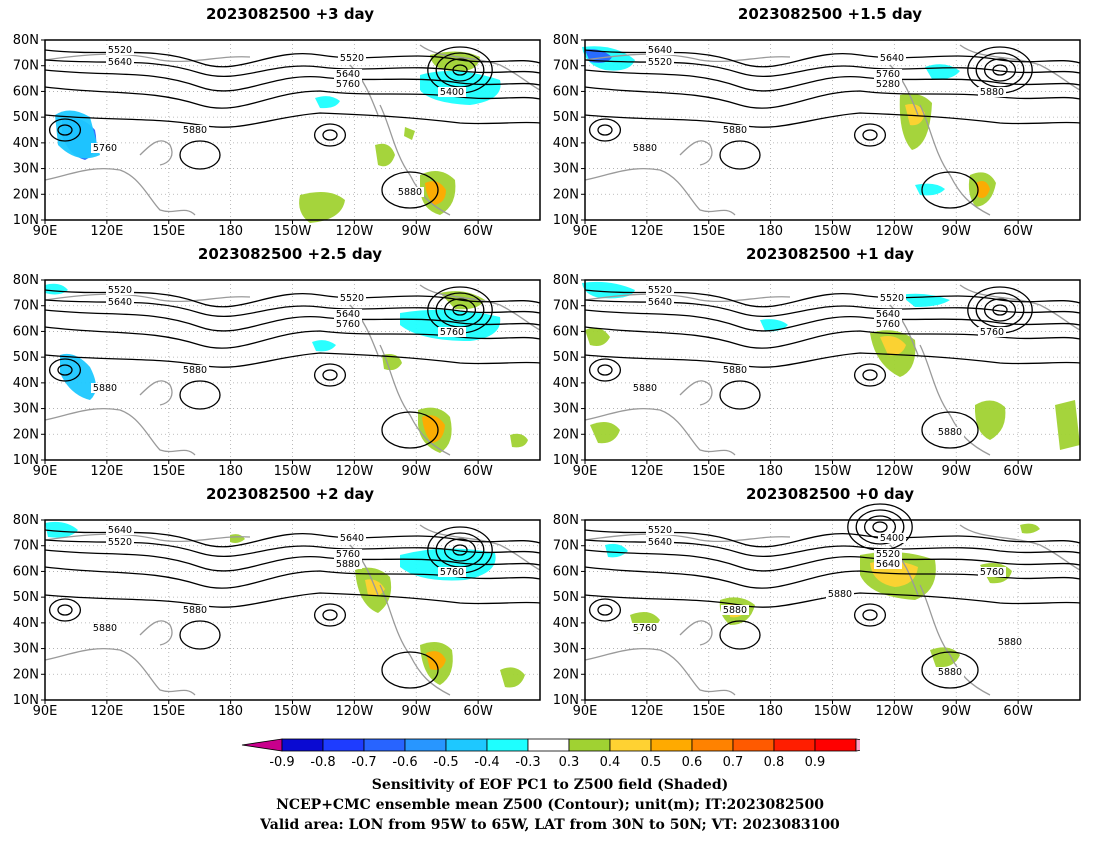 The width and height of the screenshot is (1100, 850). Describe the element at coordinates (478, 711) in the screenshot. I see `lon-tick-label: 60W` at that location.